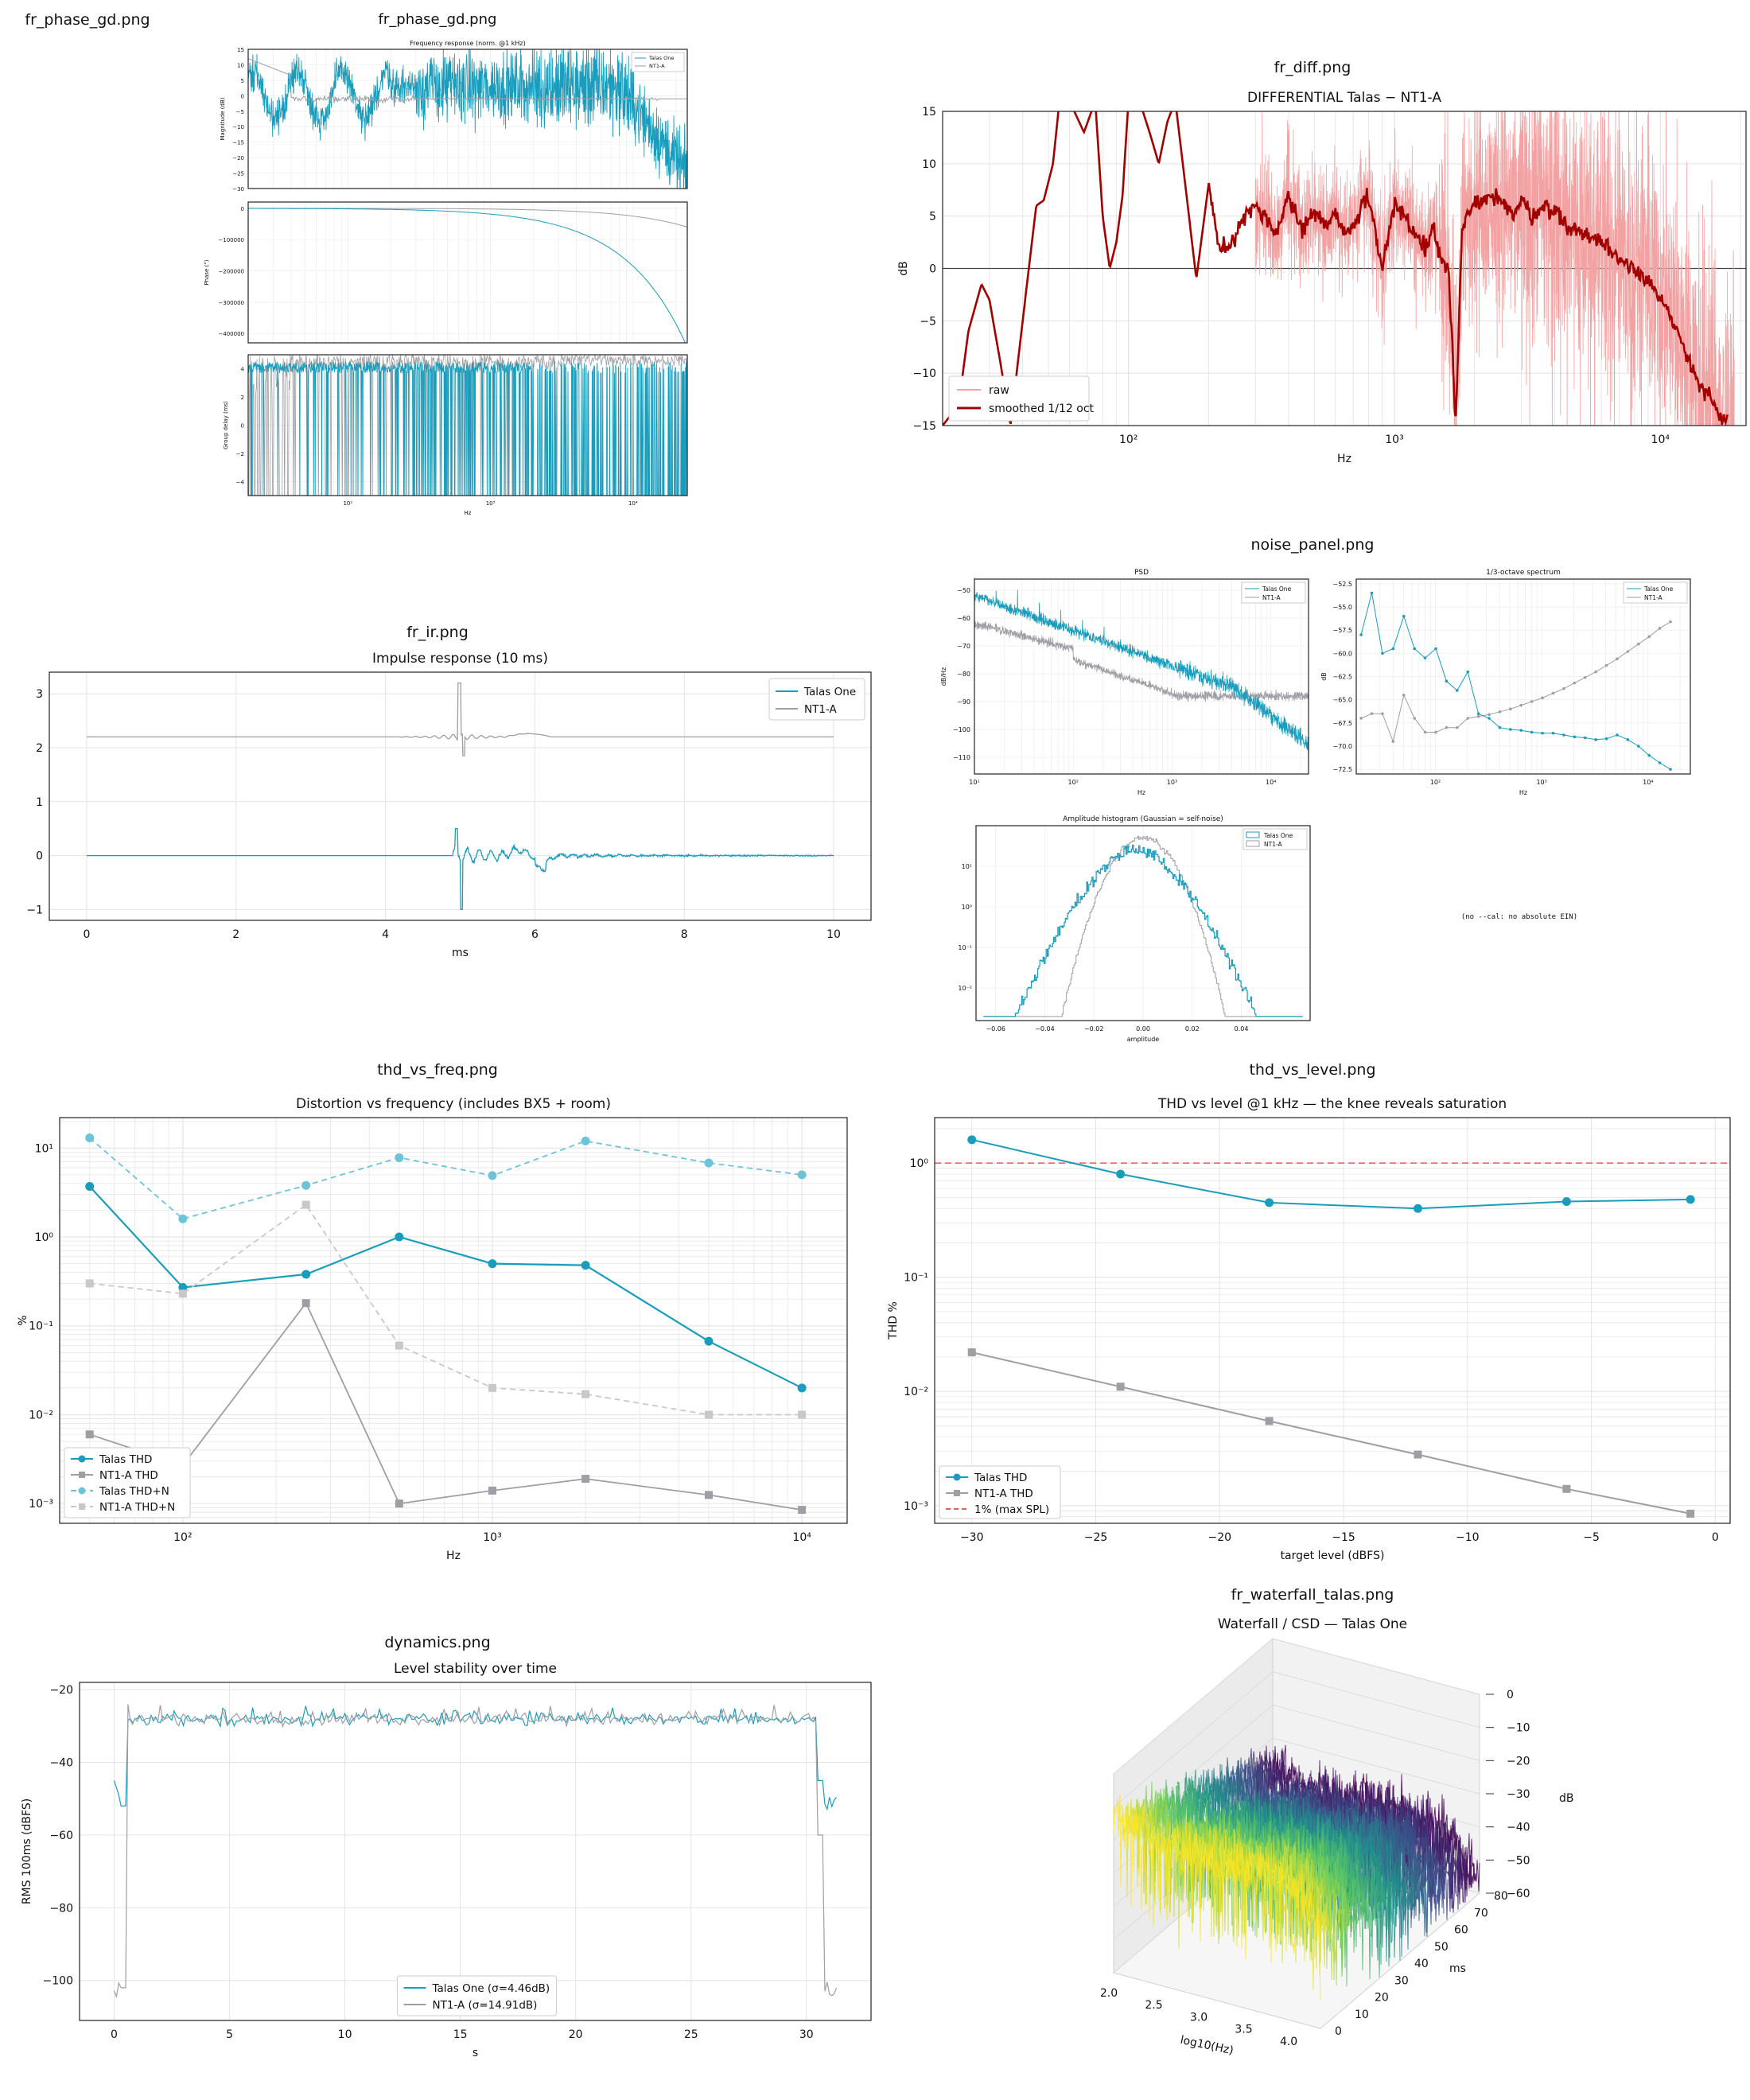  Describe the element at coordinates (972, 1537) in the screenshot. I see `x-tick-label: −30` at that location.